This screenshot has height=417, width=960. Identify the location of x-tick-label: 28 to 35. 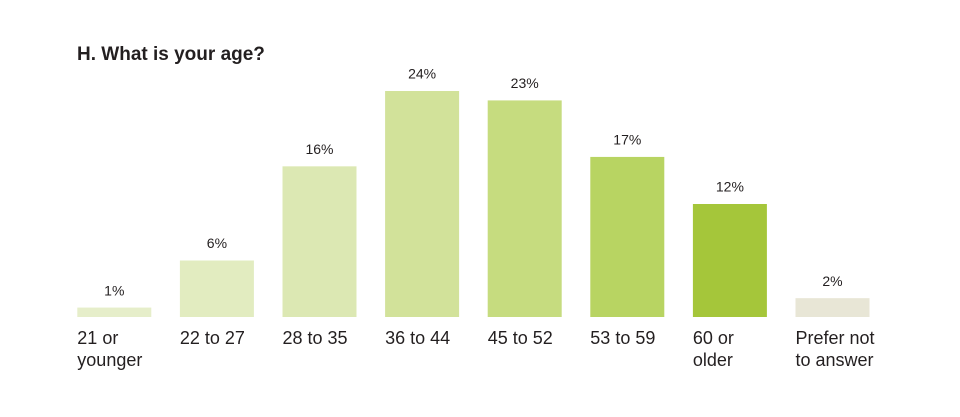
(315, 338).